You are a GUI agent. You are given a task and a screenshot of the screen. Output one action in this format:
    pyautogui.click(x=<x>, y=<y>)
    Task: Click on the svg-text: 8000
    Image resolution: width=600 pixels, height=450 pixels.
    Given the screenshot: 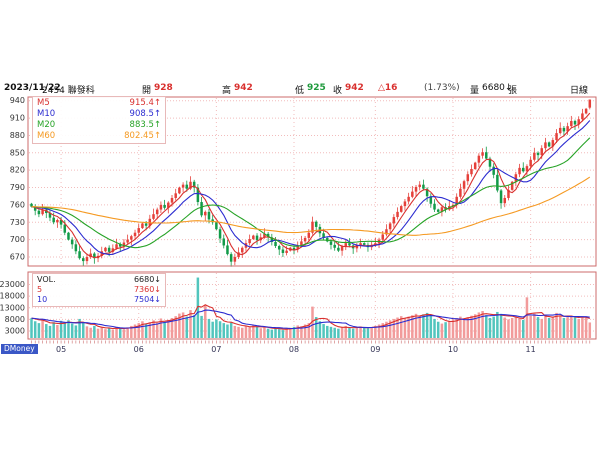 What is the action you would take?
    pyautogui.click(x=15, y=319)
    